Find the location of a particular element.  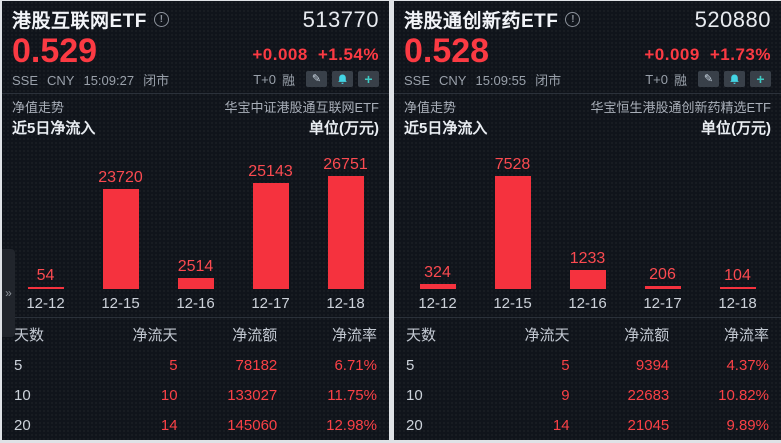

bar-group: 2514 is located at coordinates (195, 273).